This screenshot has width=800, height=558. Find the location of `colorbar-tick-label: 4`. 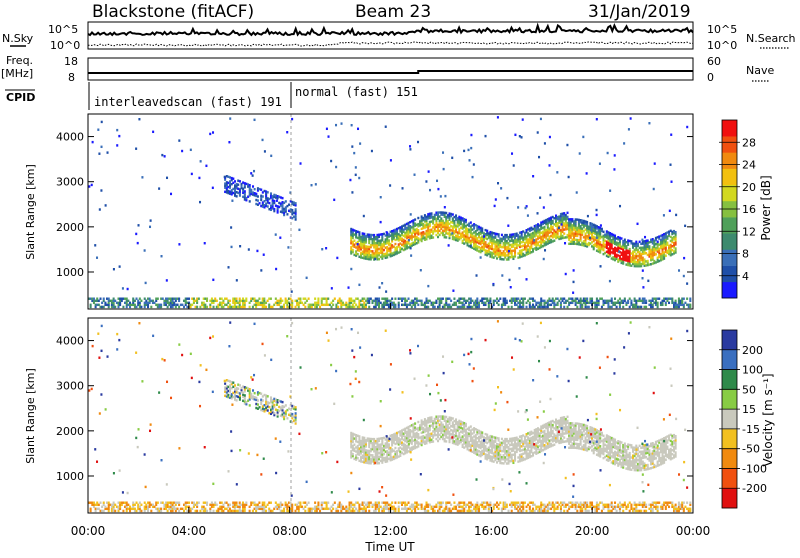

colorbar-tick-label: 4 is located at coordinates (745, 276).